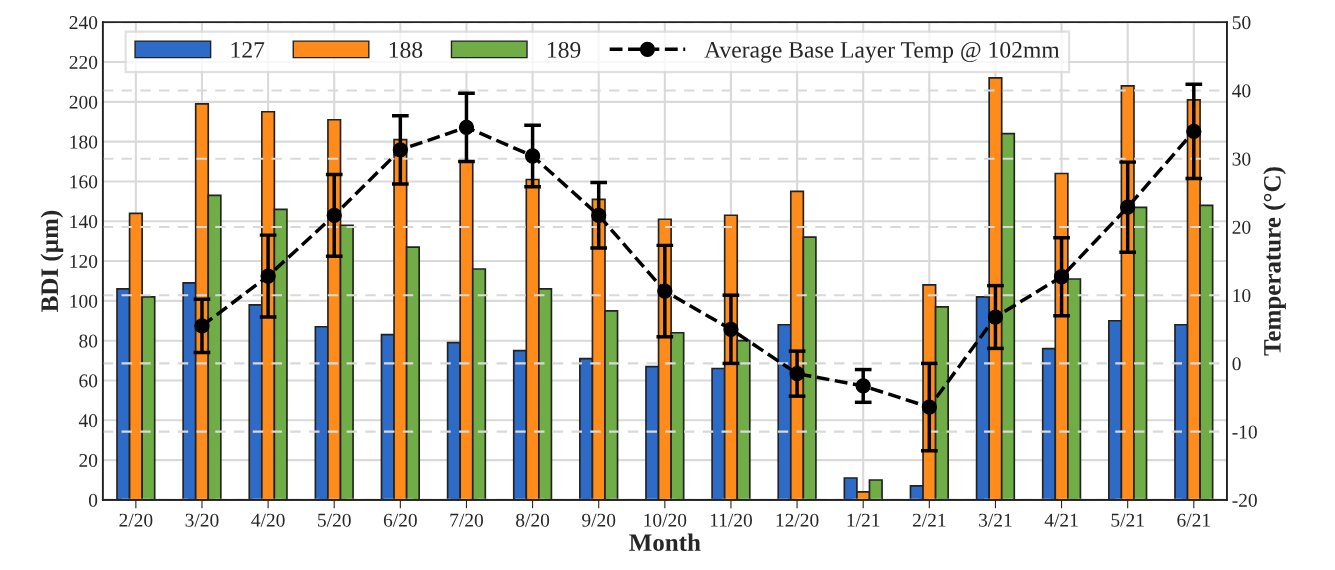 The width and height of the screenshot is (1335, 570). I want to click on x-tick-label: 12/20, so click(797, 520).